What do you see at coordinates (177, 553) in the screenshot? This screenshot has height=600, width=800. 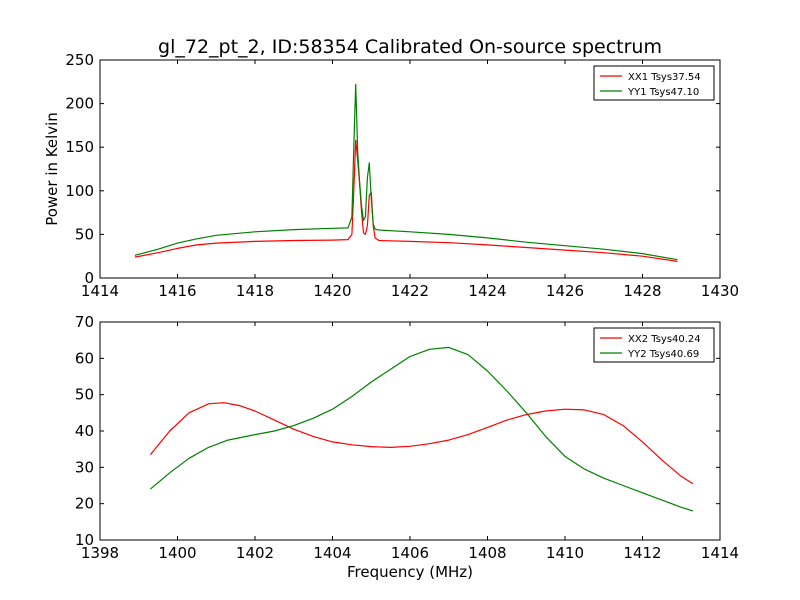 I see `x-tick-label: 1400` at bounding box center [177, 553].